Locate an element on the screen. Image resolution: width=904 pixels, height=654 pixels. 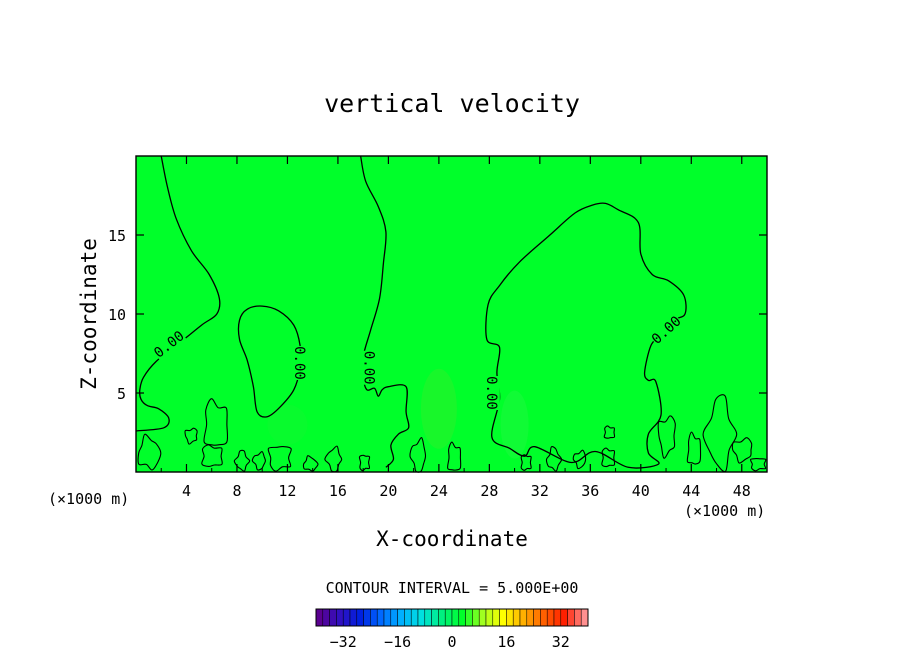
x-unit-right: (×1000 m) is located at coordinates (724, 511).